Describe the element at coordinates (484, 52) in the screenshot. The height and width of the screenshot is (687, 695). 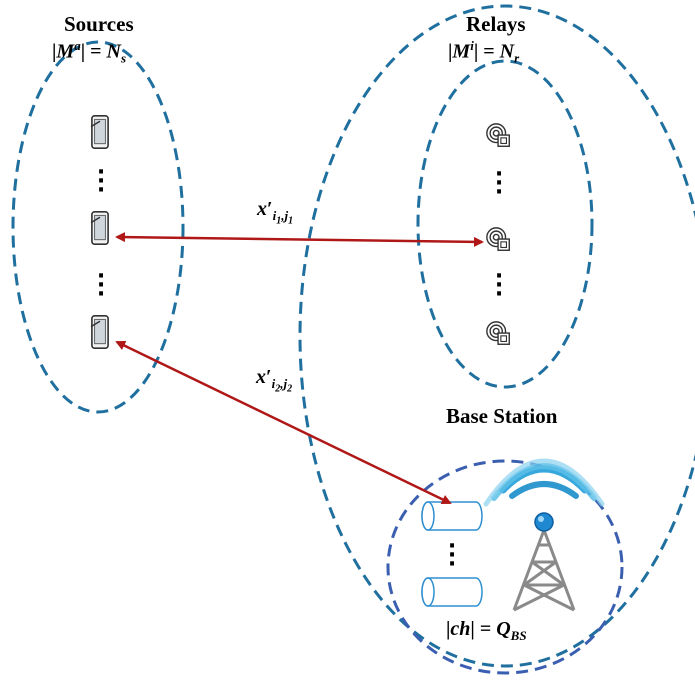
I see `relays-set-label: |Mi| = Nr` at that location.